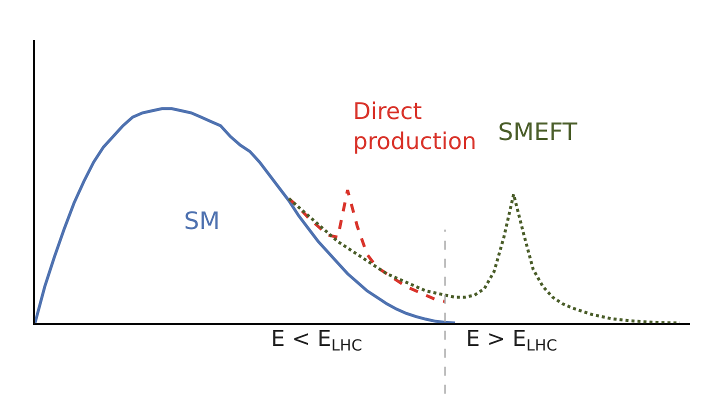  What do you see at coordinates (512, 341) in the screenshot?
I see `text: E > E$_{LHC}$` at bounding box center [512, 341].